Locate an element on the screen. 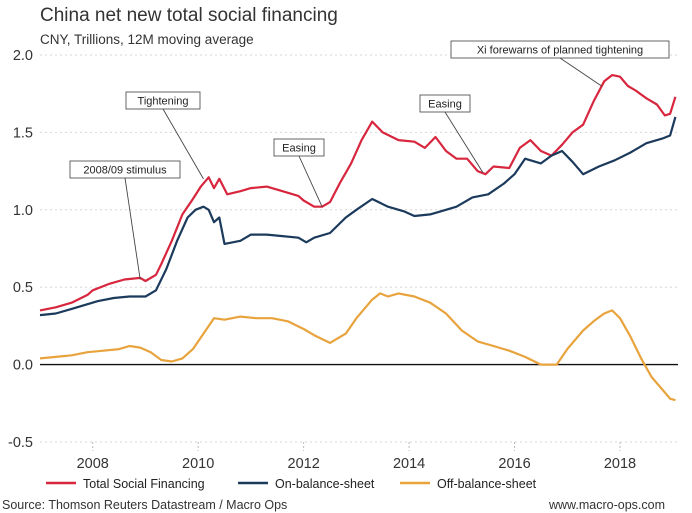 The image size is (692, 513). y-tick-label: 0.0 is located at coordinates (23, 366).